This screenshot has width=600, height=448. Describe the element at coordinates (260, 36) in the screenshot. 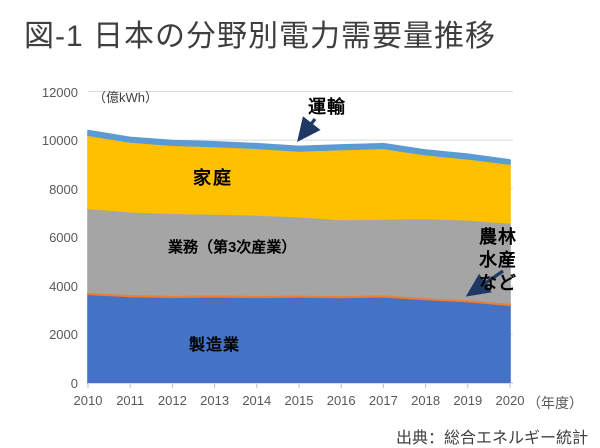

I see `chart-title: 図-1 日本の分野別電力需要量推移` at that location.